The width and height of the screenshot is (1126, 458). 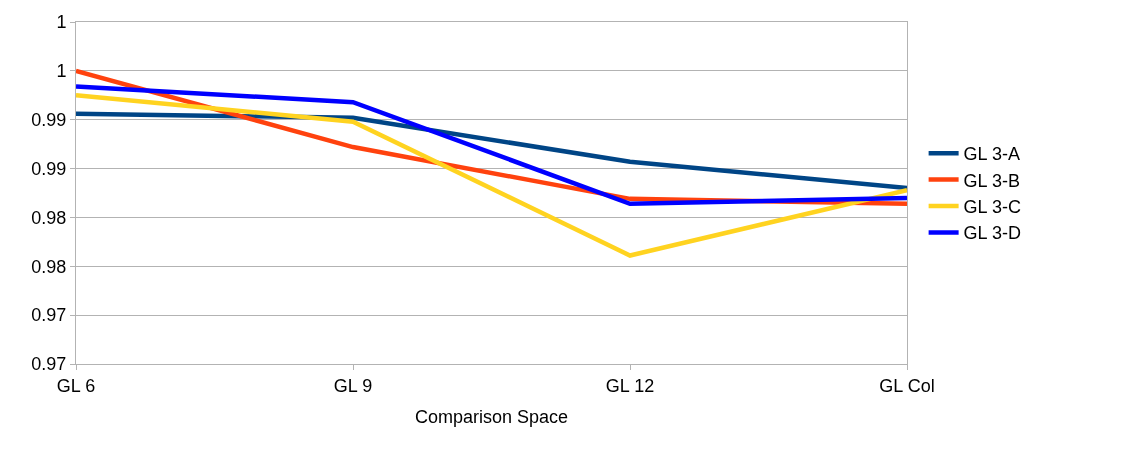 What do you see at coordinates (630, 385) in the screenshot?
I see `x-tick-label: GL 12` at bounding box center [630, 385].